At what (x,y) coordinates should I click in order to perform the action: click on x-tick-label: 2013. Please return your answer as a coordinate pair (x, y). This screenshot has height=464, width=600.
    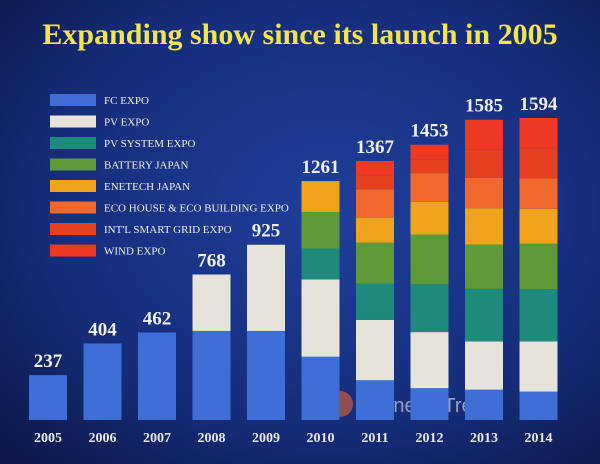
    Looking at the image, I should click on (484, 438).